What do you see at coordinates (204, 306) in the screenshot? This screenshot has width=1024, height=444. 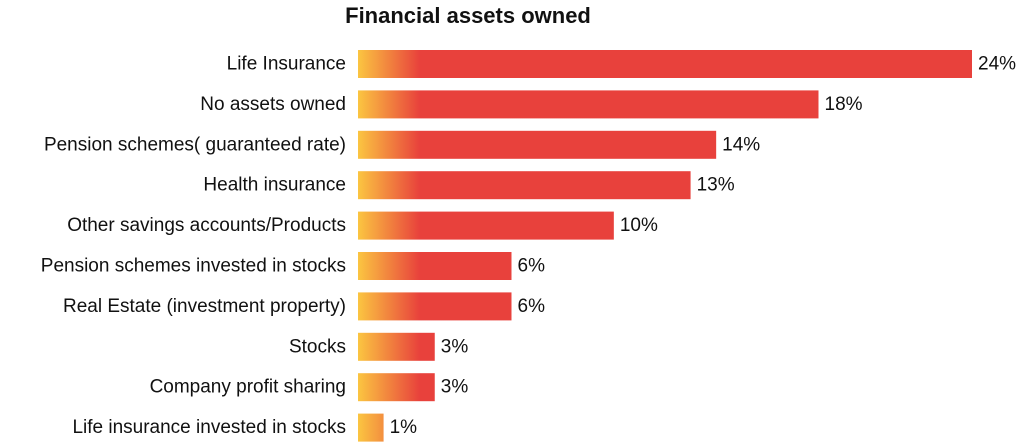 I see `category-label: Real Estate (investment property)` at bounding box center [204, 306].